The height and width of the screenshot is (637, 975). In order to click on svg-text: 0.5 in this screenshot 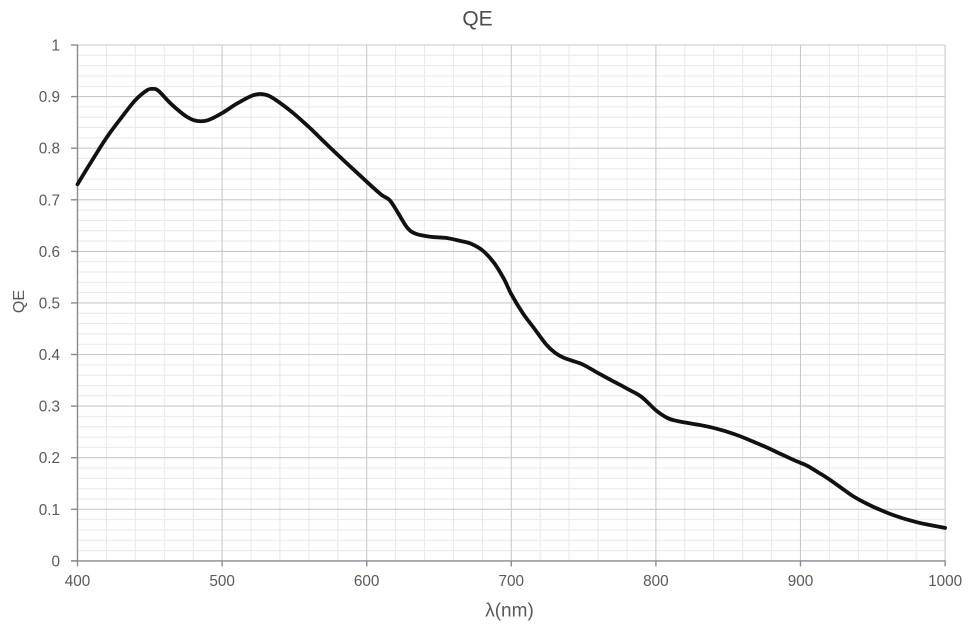, I will do `click(49, 303)`.